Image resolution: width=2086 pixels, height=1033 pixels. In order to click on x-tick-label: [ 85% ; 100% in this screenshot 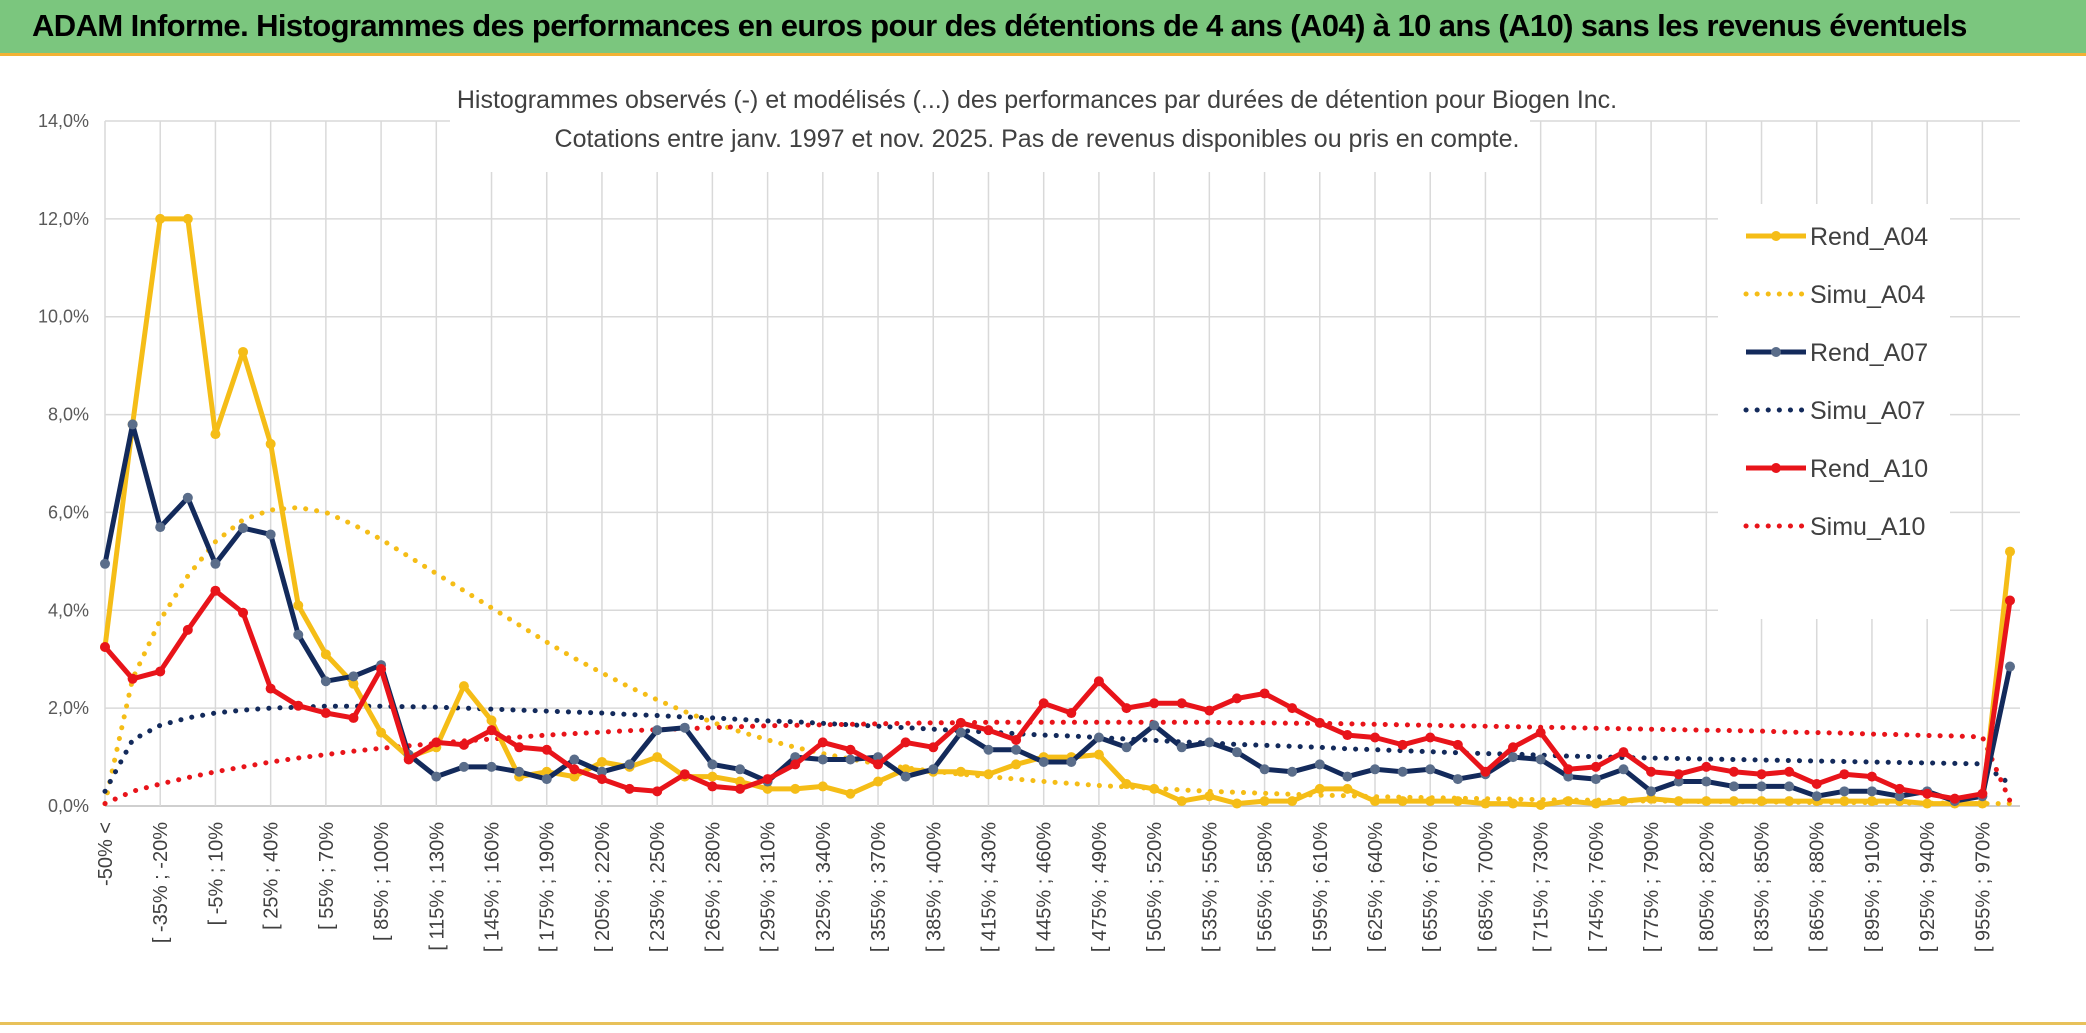, I will do `click(382, 881)`.